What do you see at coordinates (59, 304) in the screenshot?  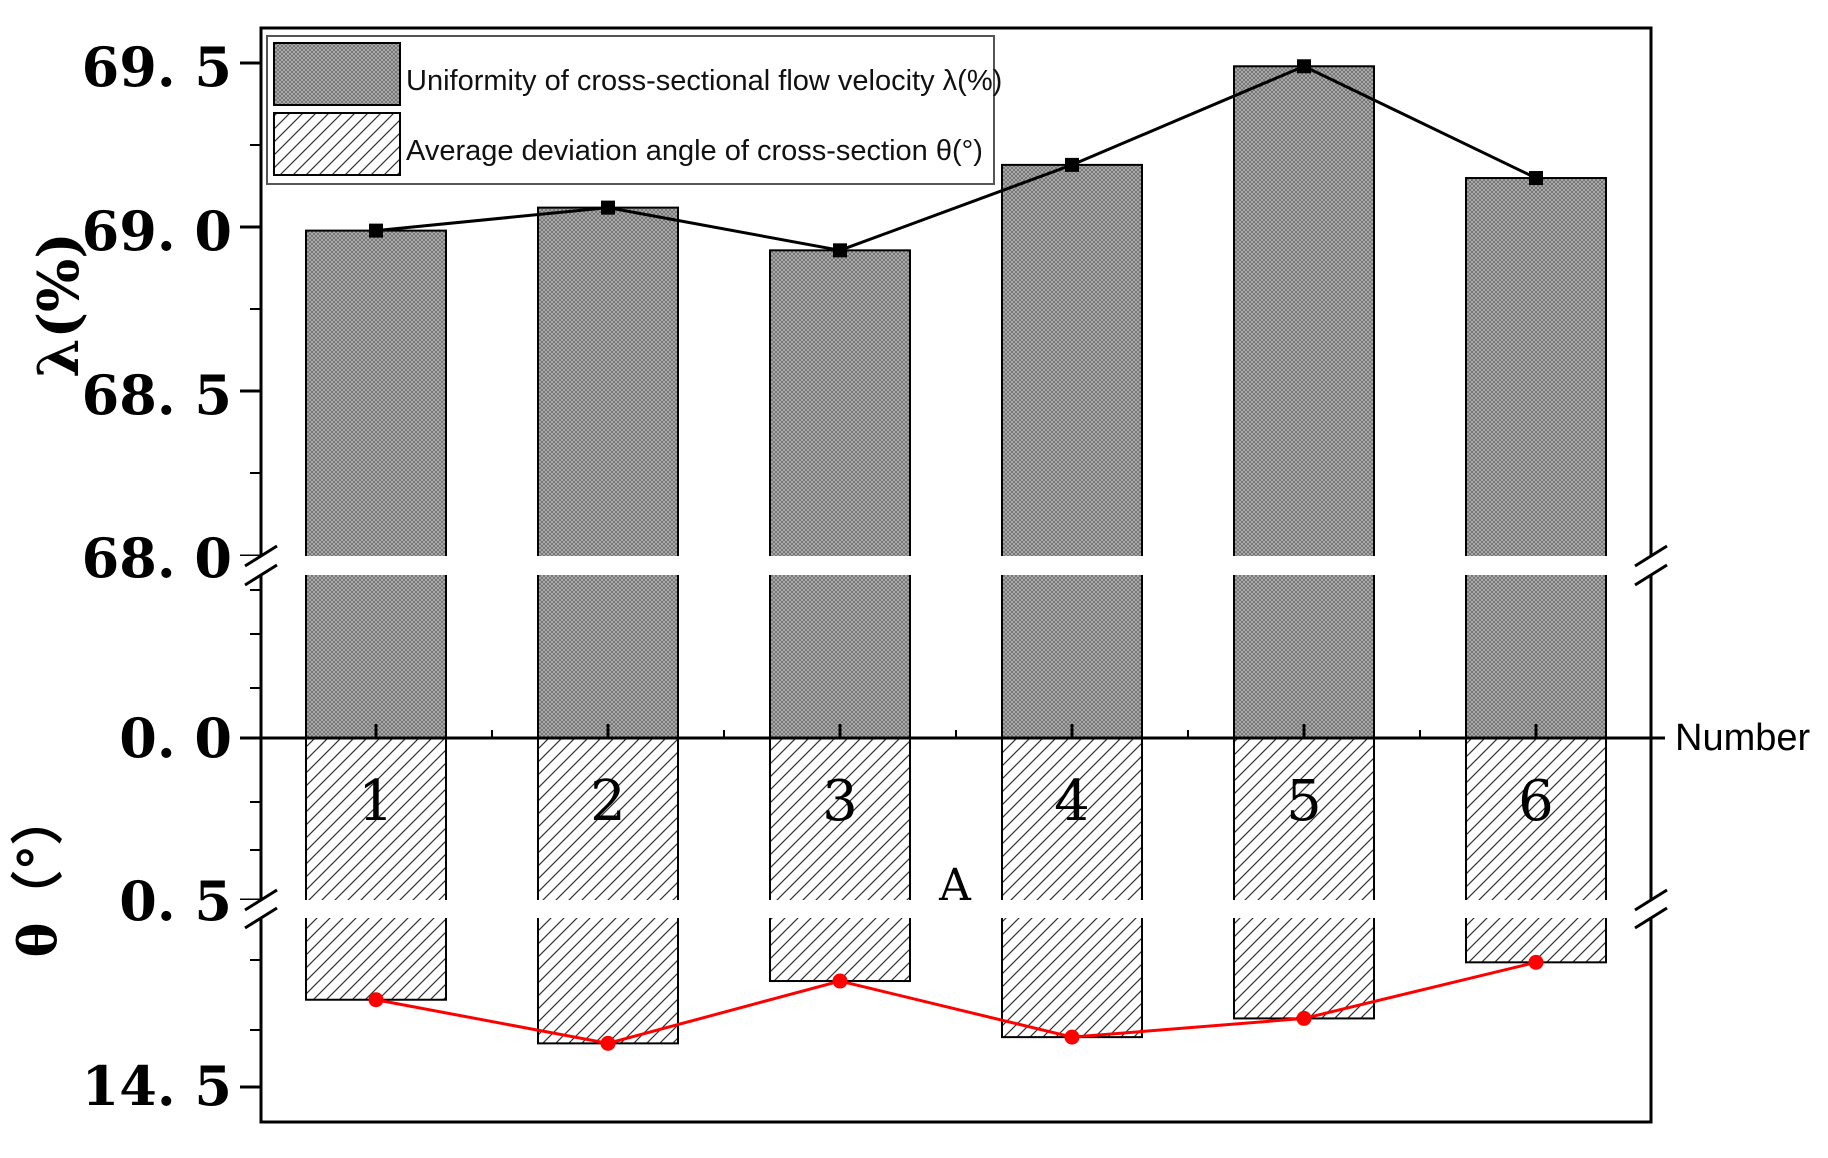 I see `y-axis-title-upper: λ(%)` at bounding box center [59, 304].